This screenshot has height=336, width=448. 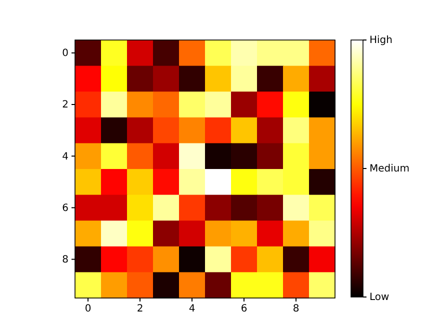 I want to click on x-tick-label: 0, so click(x=88, y=309).